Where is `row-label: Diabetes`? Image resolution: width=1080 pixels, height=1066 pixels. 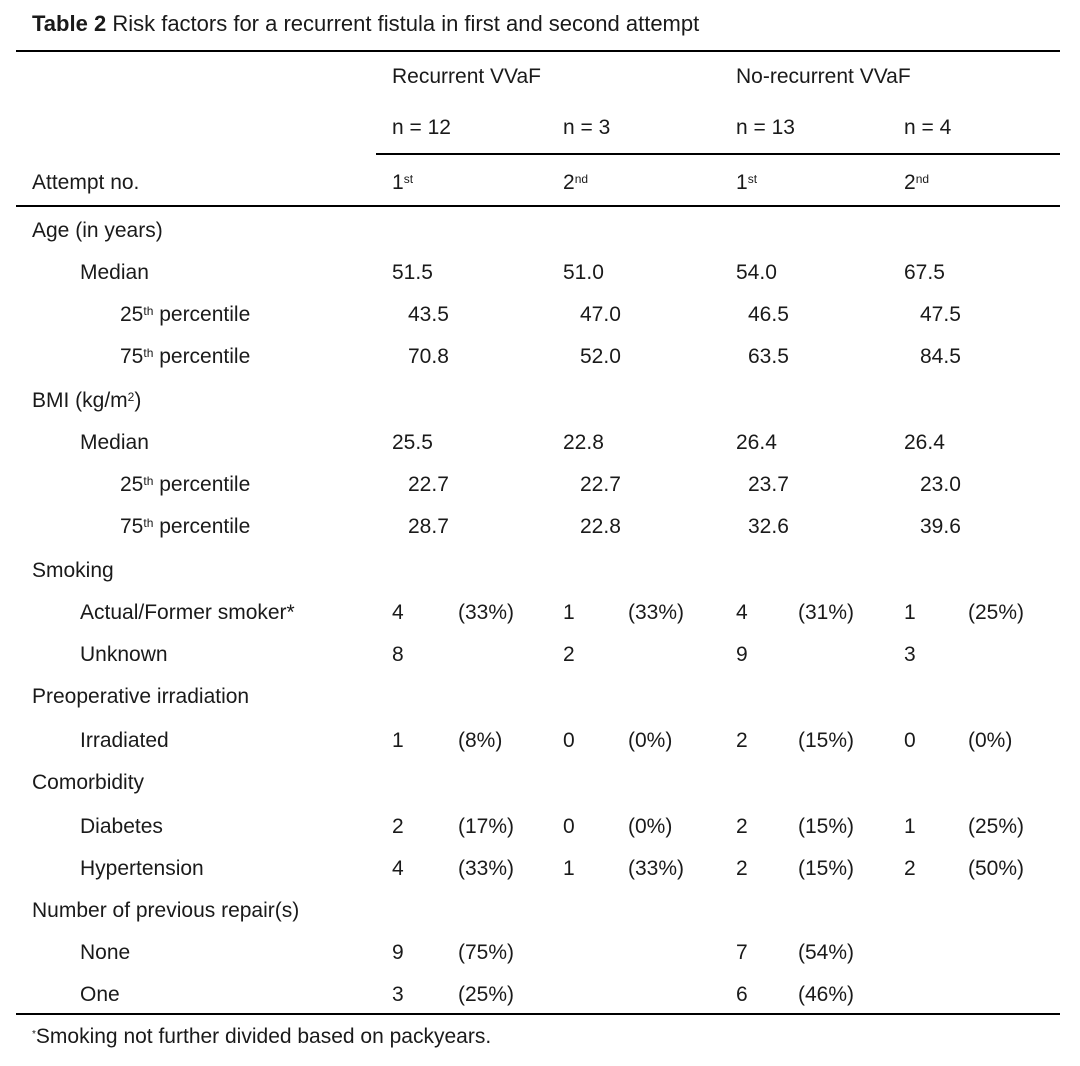 row-label: Diabetes is located at coordinates (121, 826).